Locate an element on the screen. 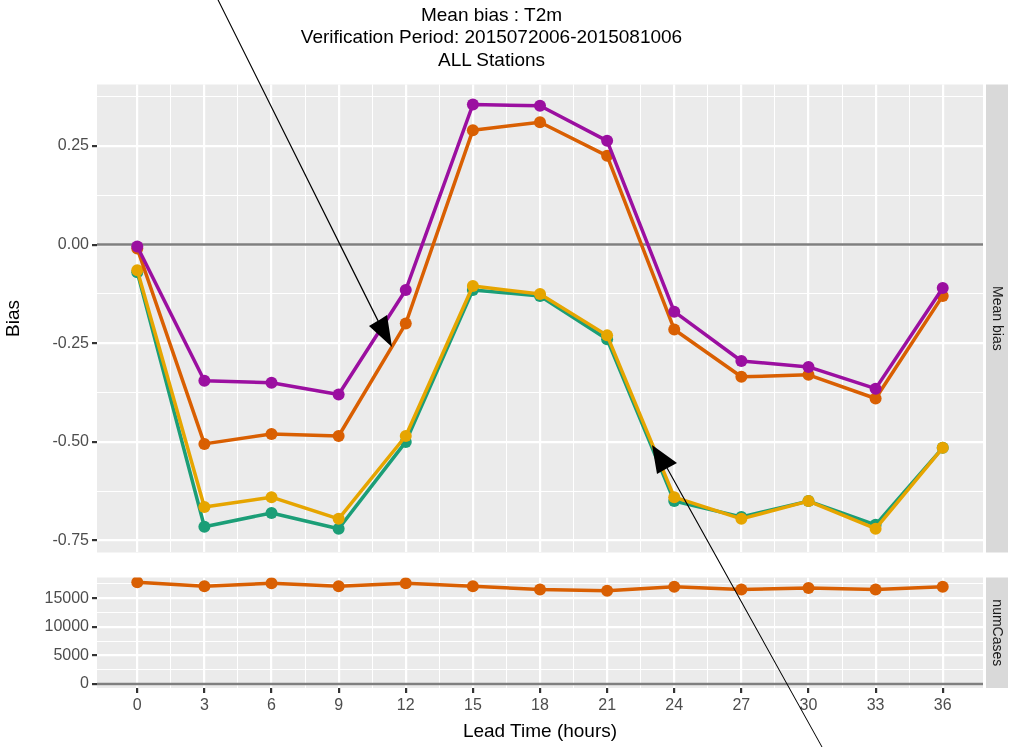 The height and width of the screenshot is (747, 1012). chart-title: Mean bias : T2m is located at coordinates (491, 14).